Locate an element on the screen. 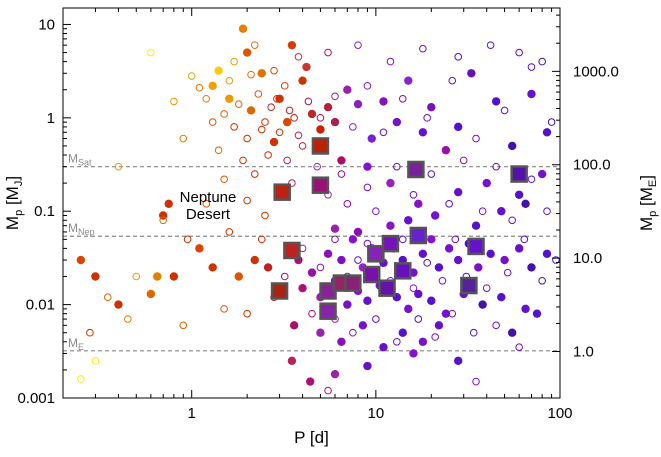 This screenshot has width=661, height=457. x-axis-title: P [d] is located at coordinates (311, 437).